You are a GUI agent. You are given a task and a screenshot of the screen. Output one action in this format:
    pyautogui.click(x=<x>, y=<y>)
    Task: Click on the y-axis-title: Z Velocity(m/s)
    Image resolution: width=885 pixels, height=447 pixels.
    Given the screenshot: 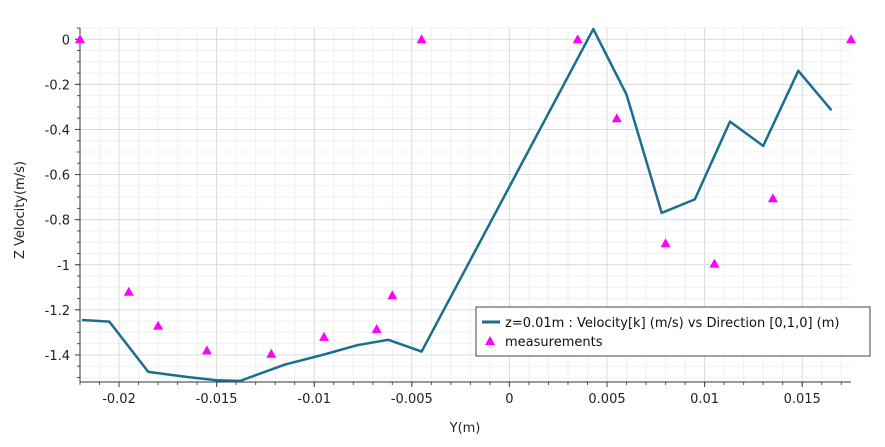 What is the action you would take?
    pyautogui.click(x=20, y=210)
    